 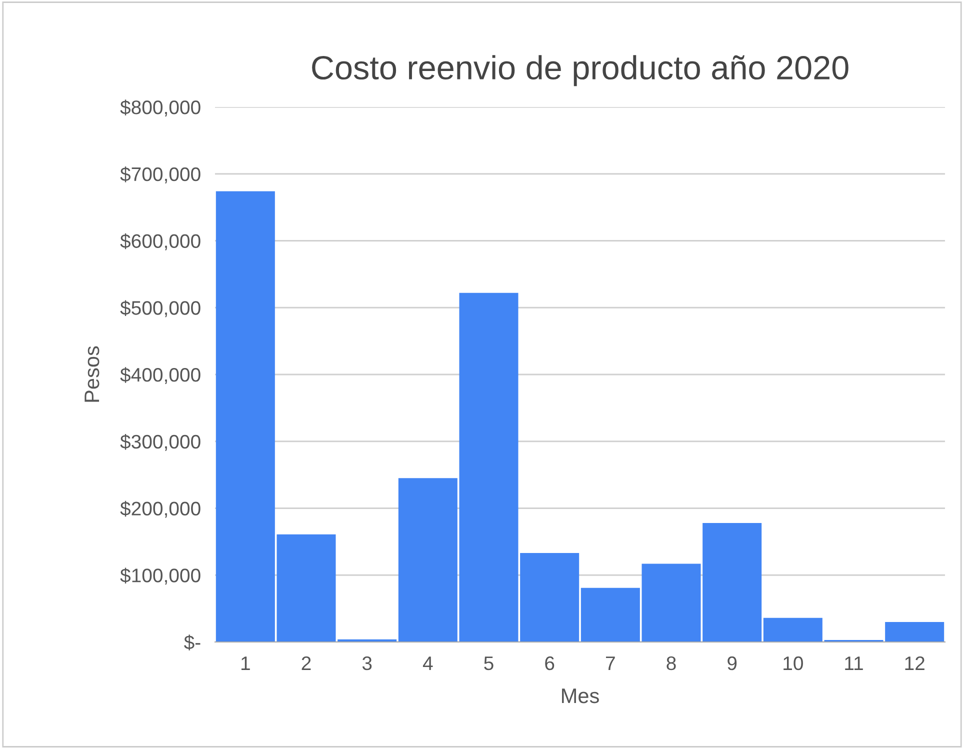 What do you see at coordinates (160, 309) in the screenshot?
I see `y-tick-label: $500,000` at bounding box center [160, 309].